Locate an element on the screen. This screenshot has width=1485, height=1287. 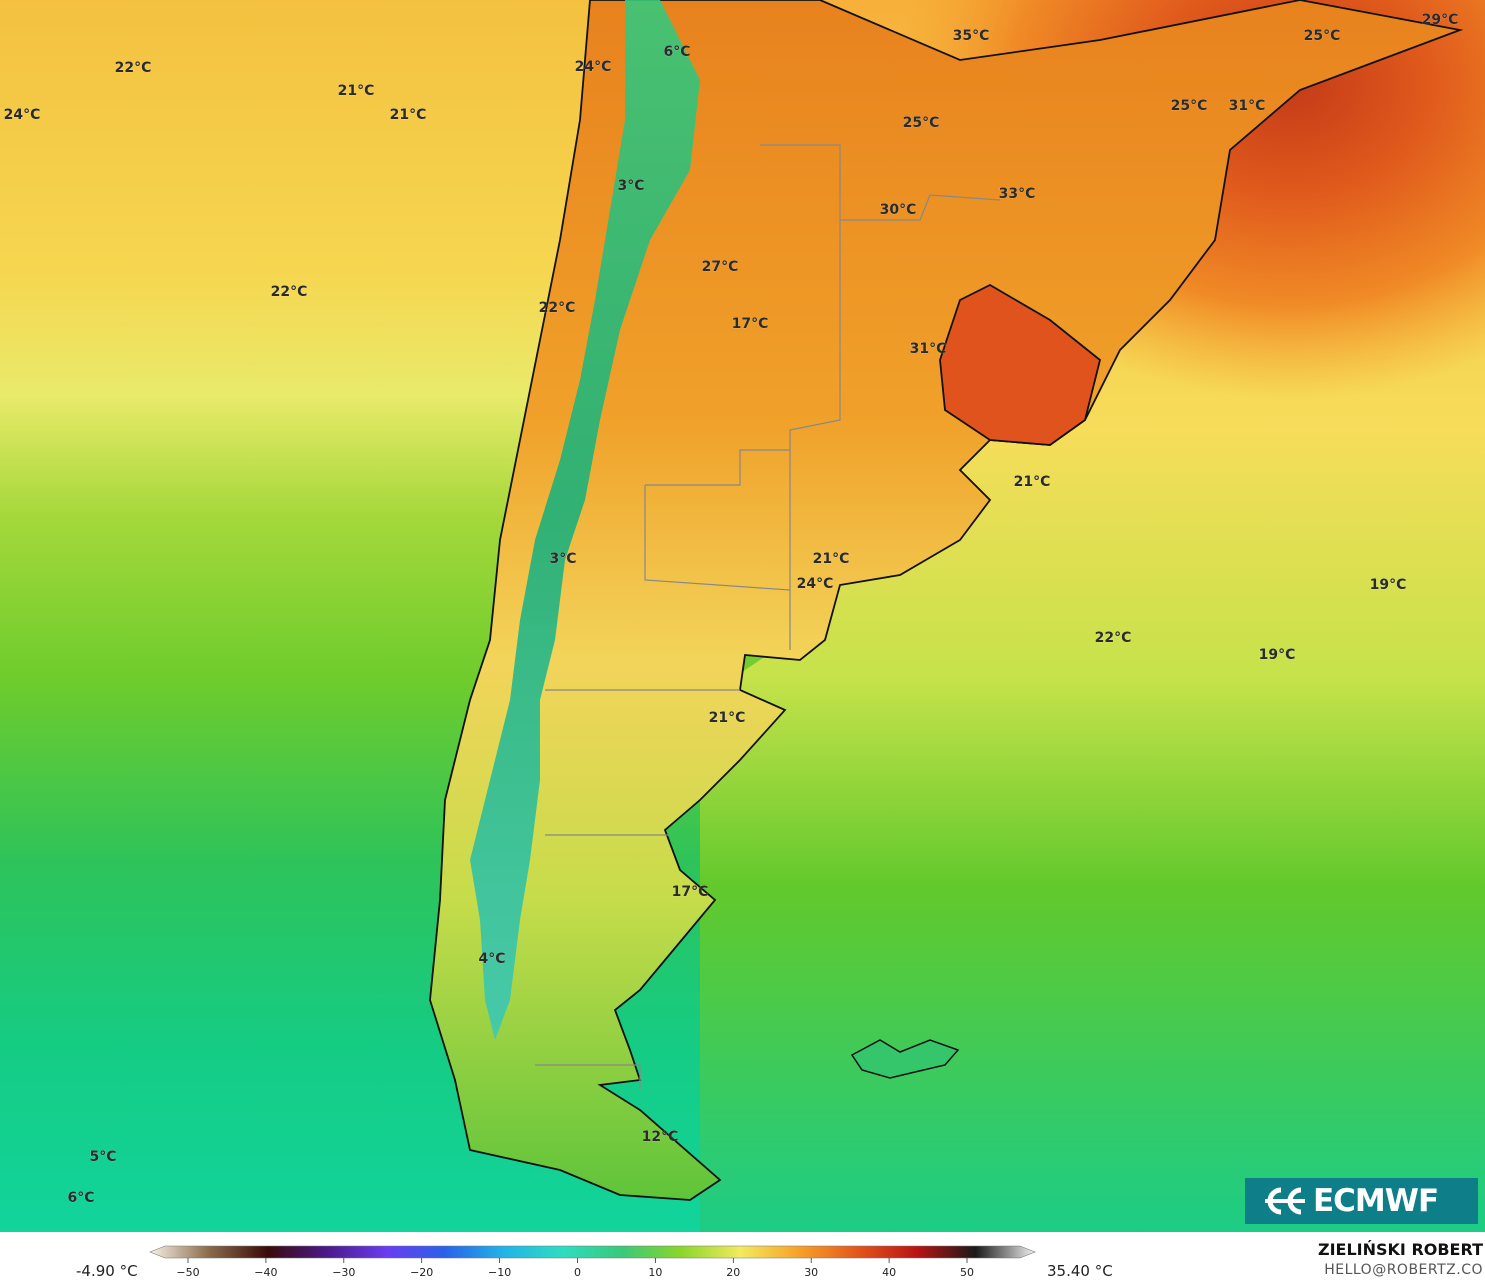
scale-tick-label: 20 is located at coordinates (733, 1272).